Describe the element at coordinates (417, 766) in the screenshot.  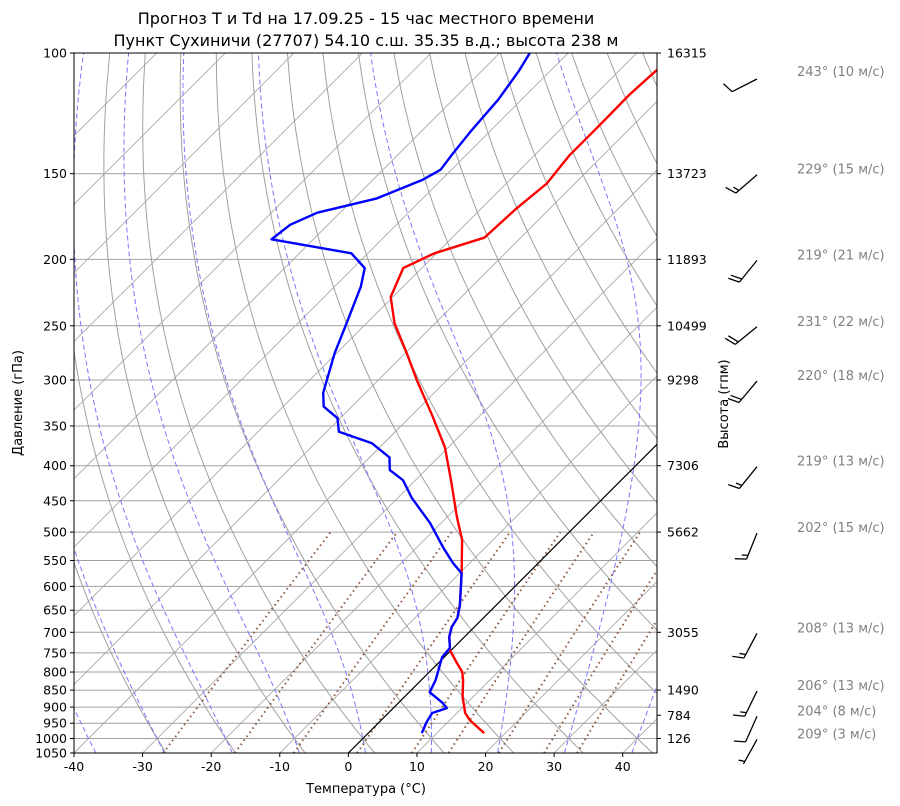
I see `x-tick-label: 10` at that location.